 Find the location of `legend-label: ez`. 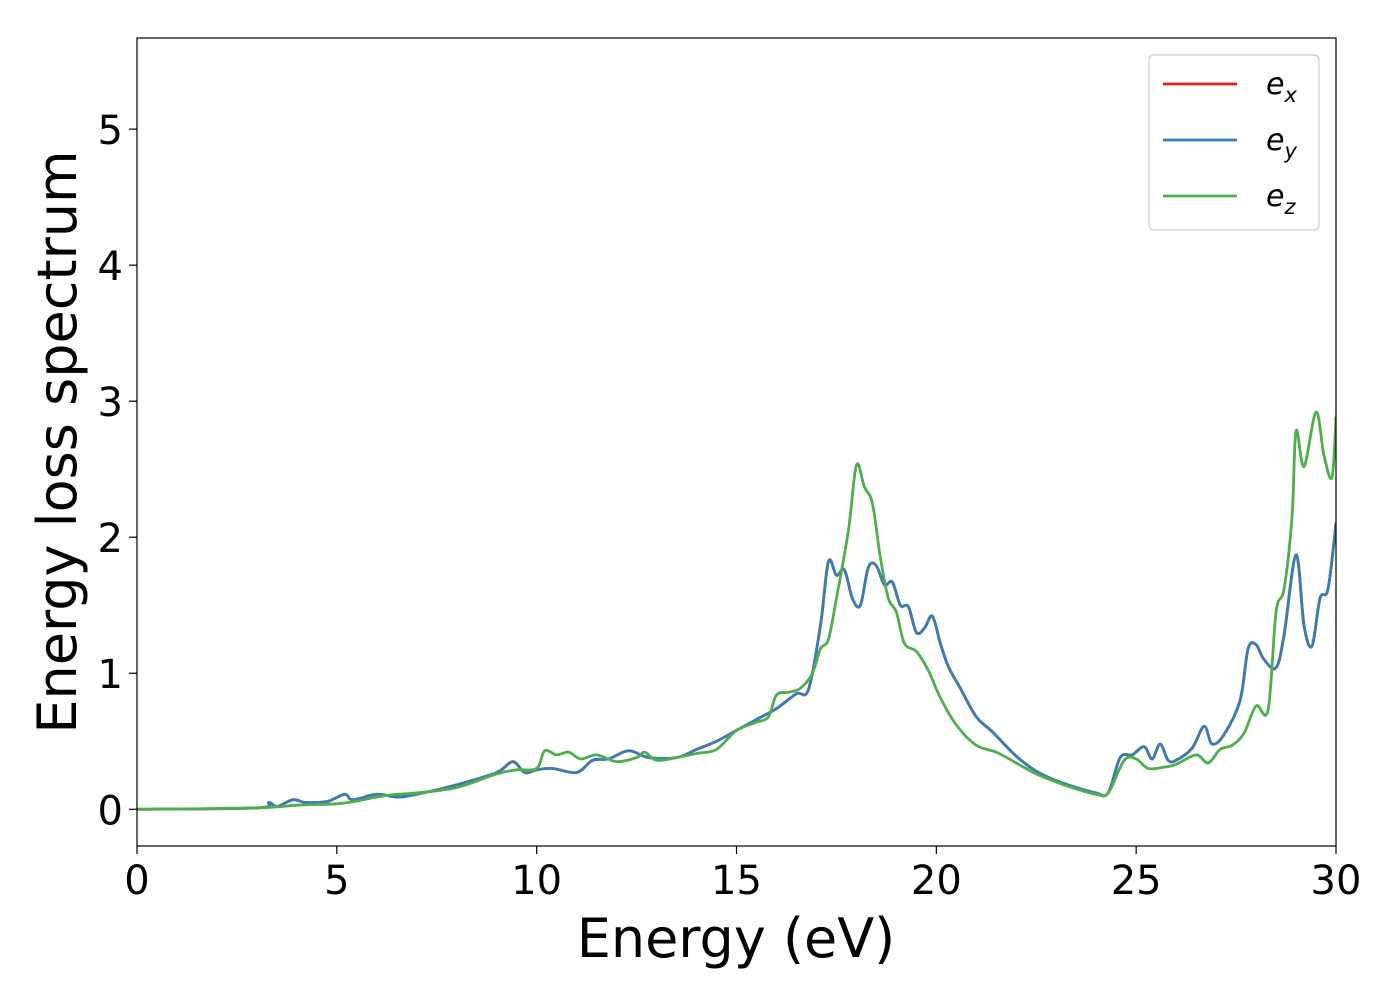

legend-label: ez is located at coordinates (1281, 199).